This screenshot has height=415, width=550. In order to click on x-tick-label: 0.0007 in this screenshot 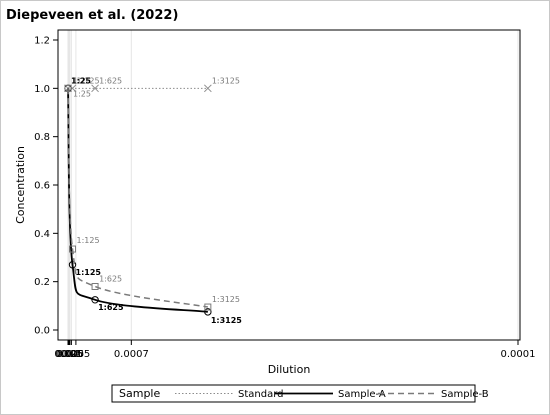, I will do `click(131, 354)`.